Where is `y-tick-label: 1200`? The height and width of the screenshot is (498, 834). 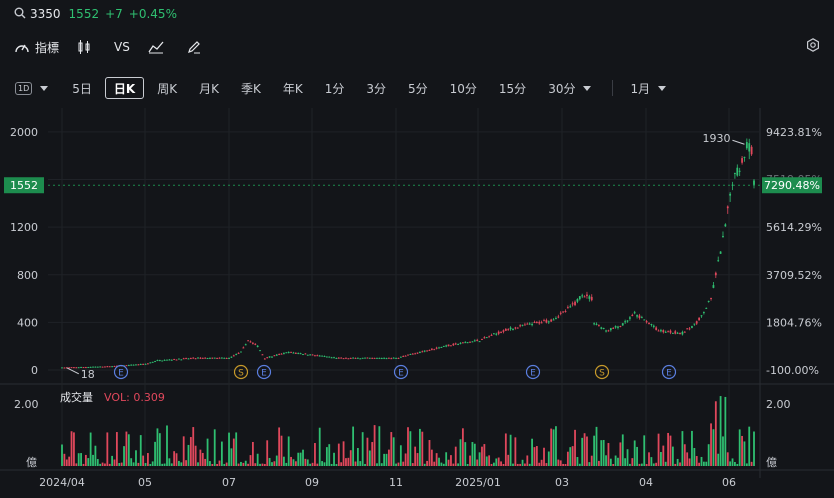 y-tick-label: 1200 is located at coordinates (24, 227).